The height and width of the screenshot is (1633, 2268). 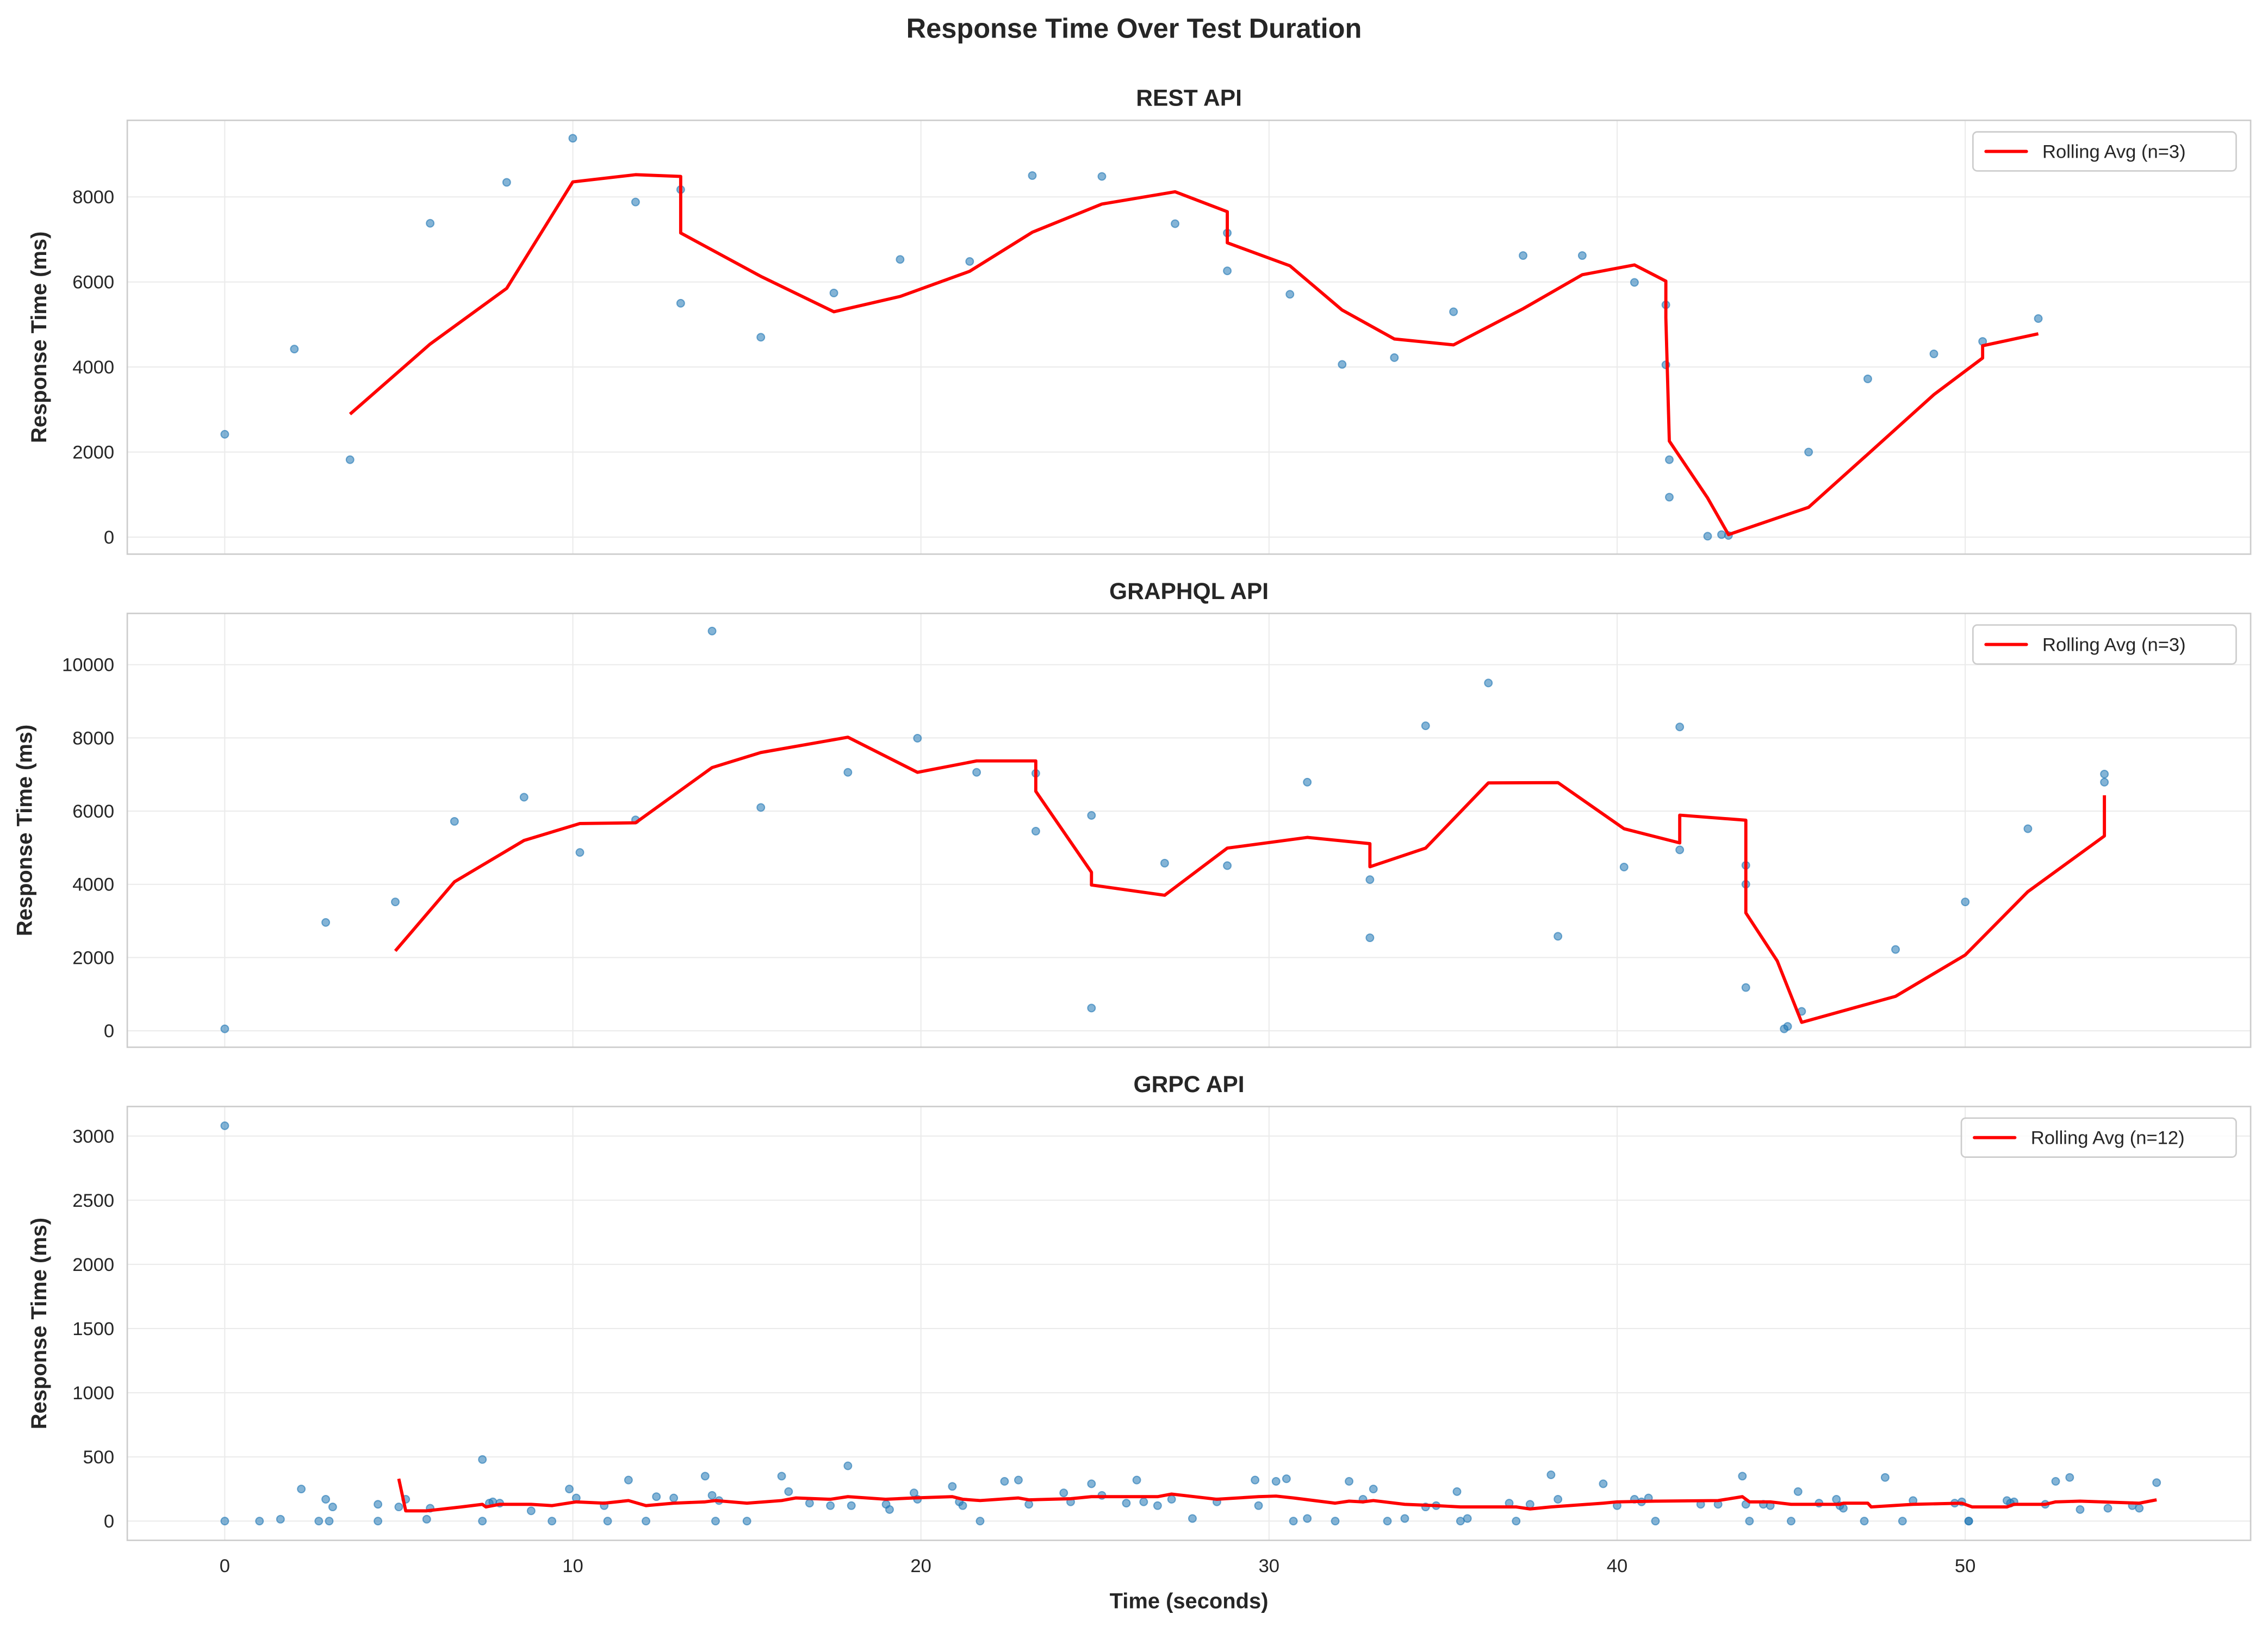 What do you see at coordinates (1098, 1566) in the screenshot?
I see `x-tick-labels: 0 10 20 30 40 50` at bounding box center [1098, 1566].